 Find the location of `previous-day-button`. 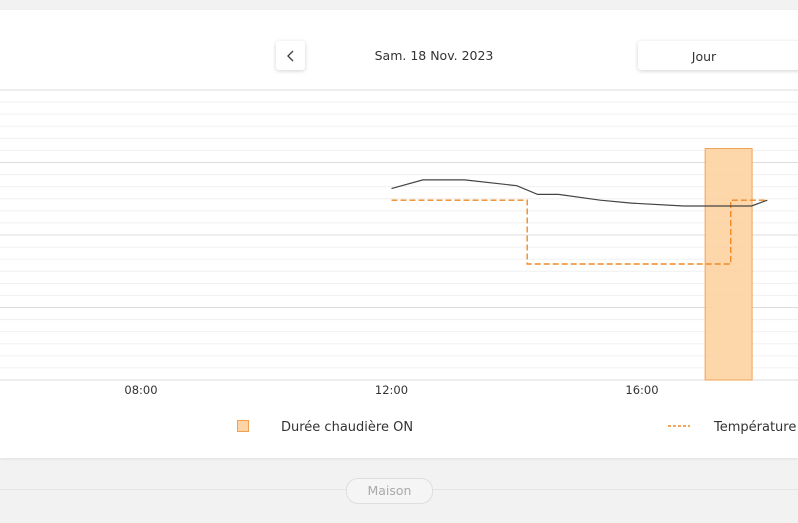

previous-day-button is located at coordinates (290, 55).